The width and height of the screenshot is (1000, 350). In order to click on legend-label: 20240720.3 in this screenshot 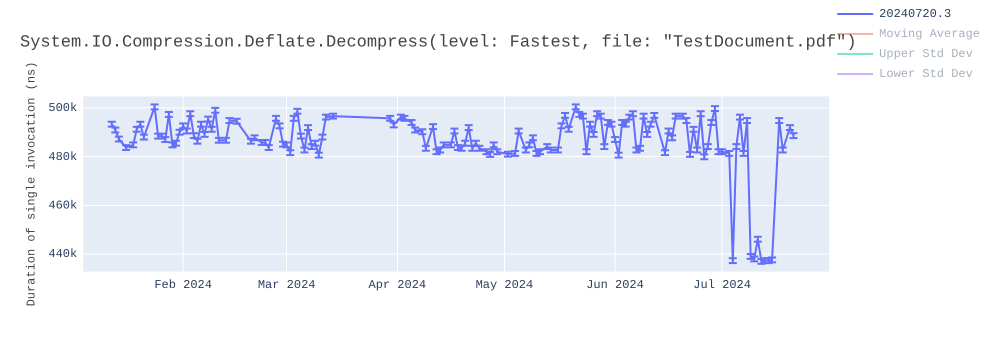, I will do `click(915, 14)`.